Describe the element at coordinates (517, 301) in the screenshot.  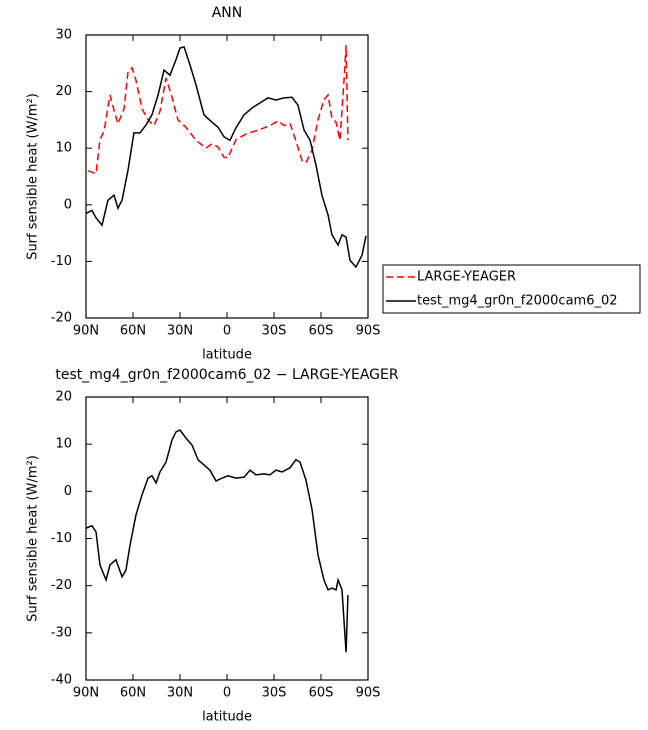
I see `legend-label: test_mg4_gr0n_f2000cam6_02` at that location.